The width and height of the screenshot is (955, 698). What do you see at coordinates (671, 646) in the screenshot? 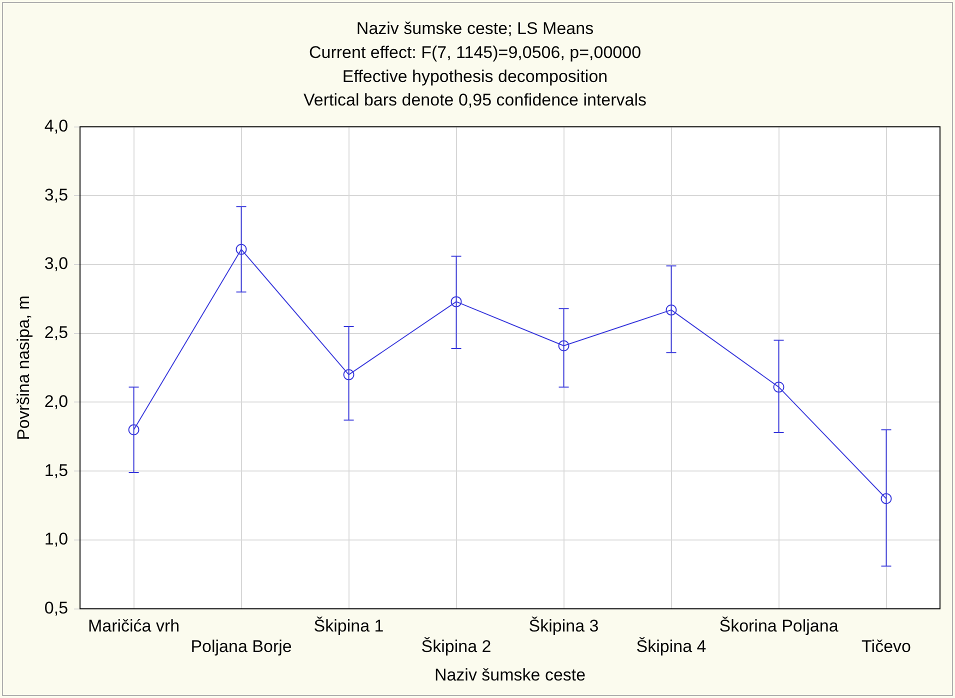
I see `x-tick-label: Škipina 4` at bounding box center [671, 646].